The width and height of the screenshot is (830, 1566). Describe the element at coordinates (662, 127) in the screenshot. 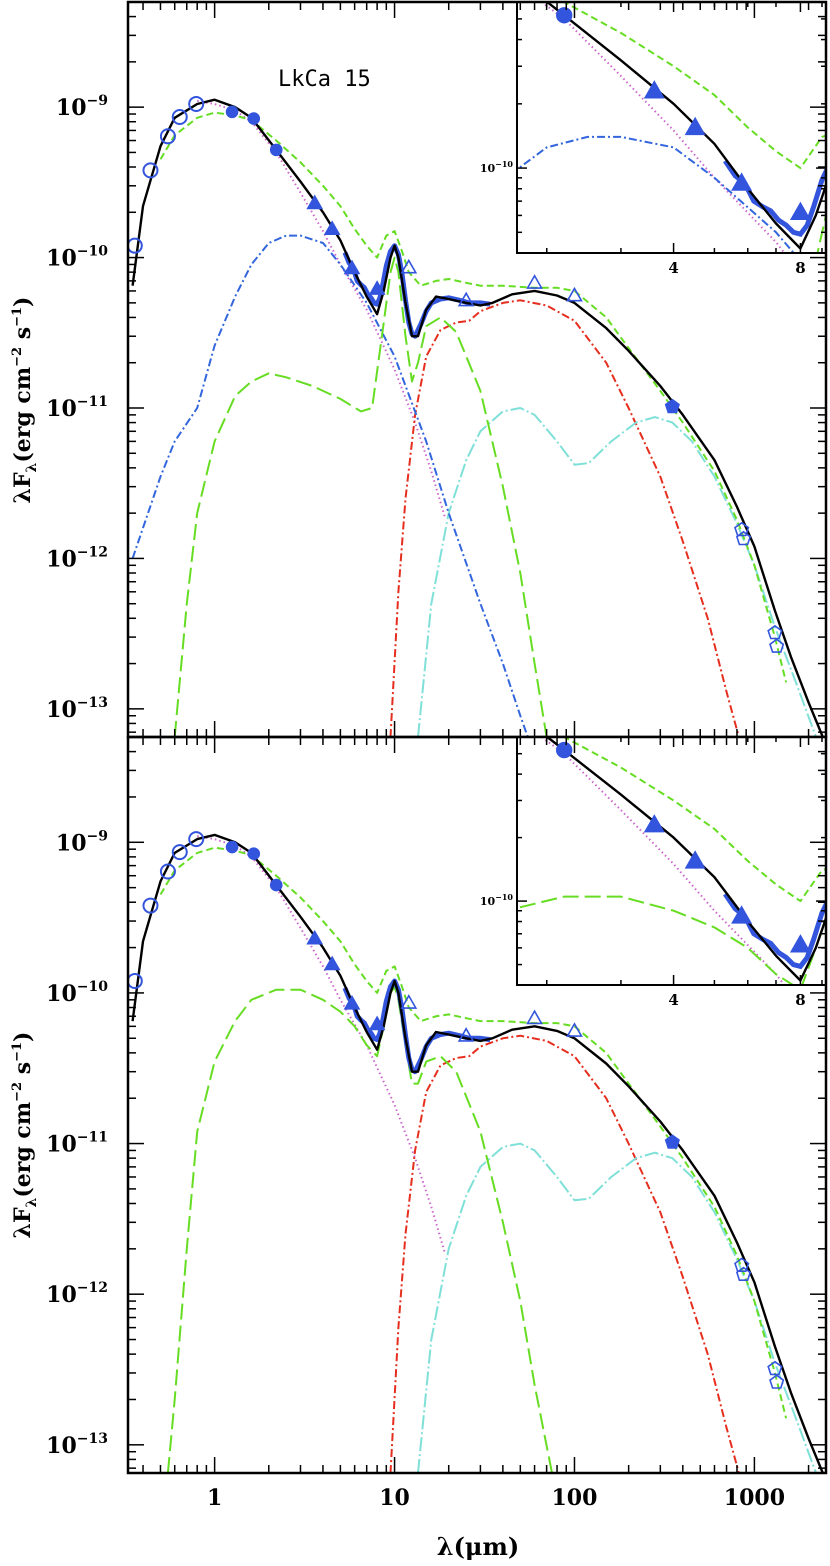

I see `series-photosphere-inset` at that location.